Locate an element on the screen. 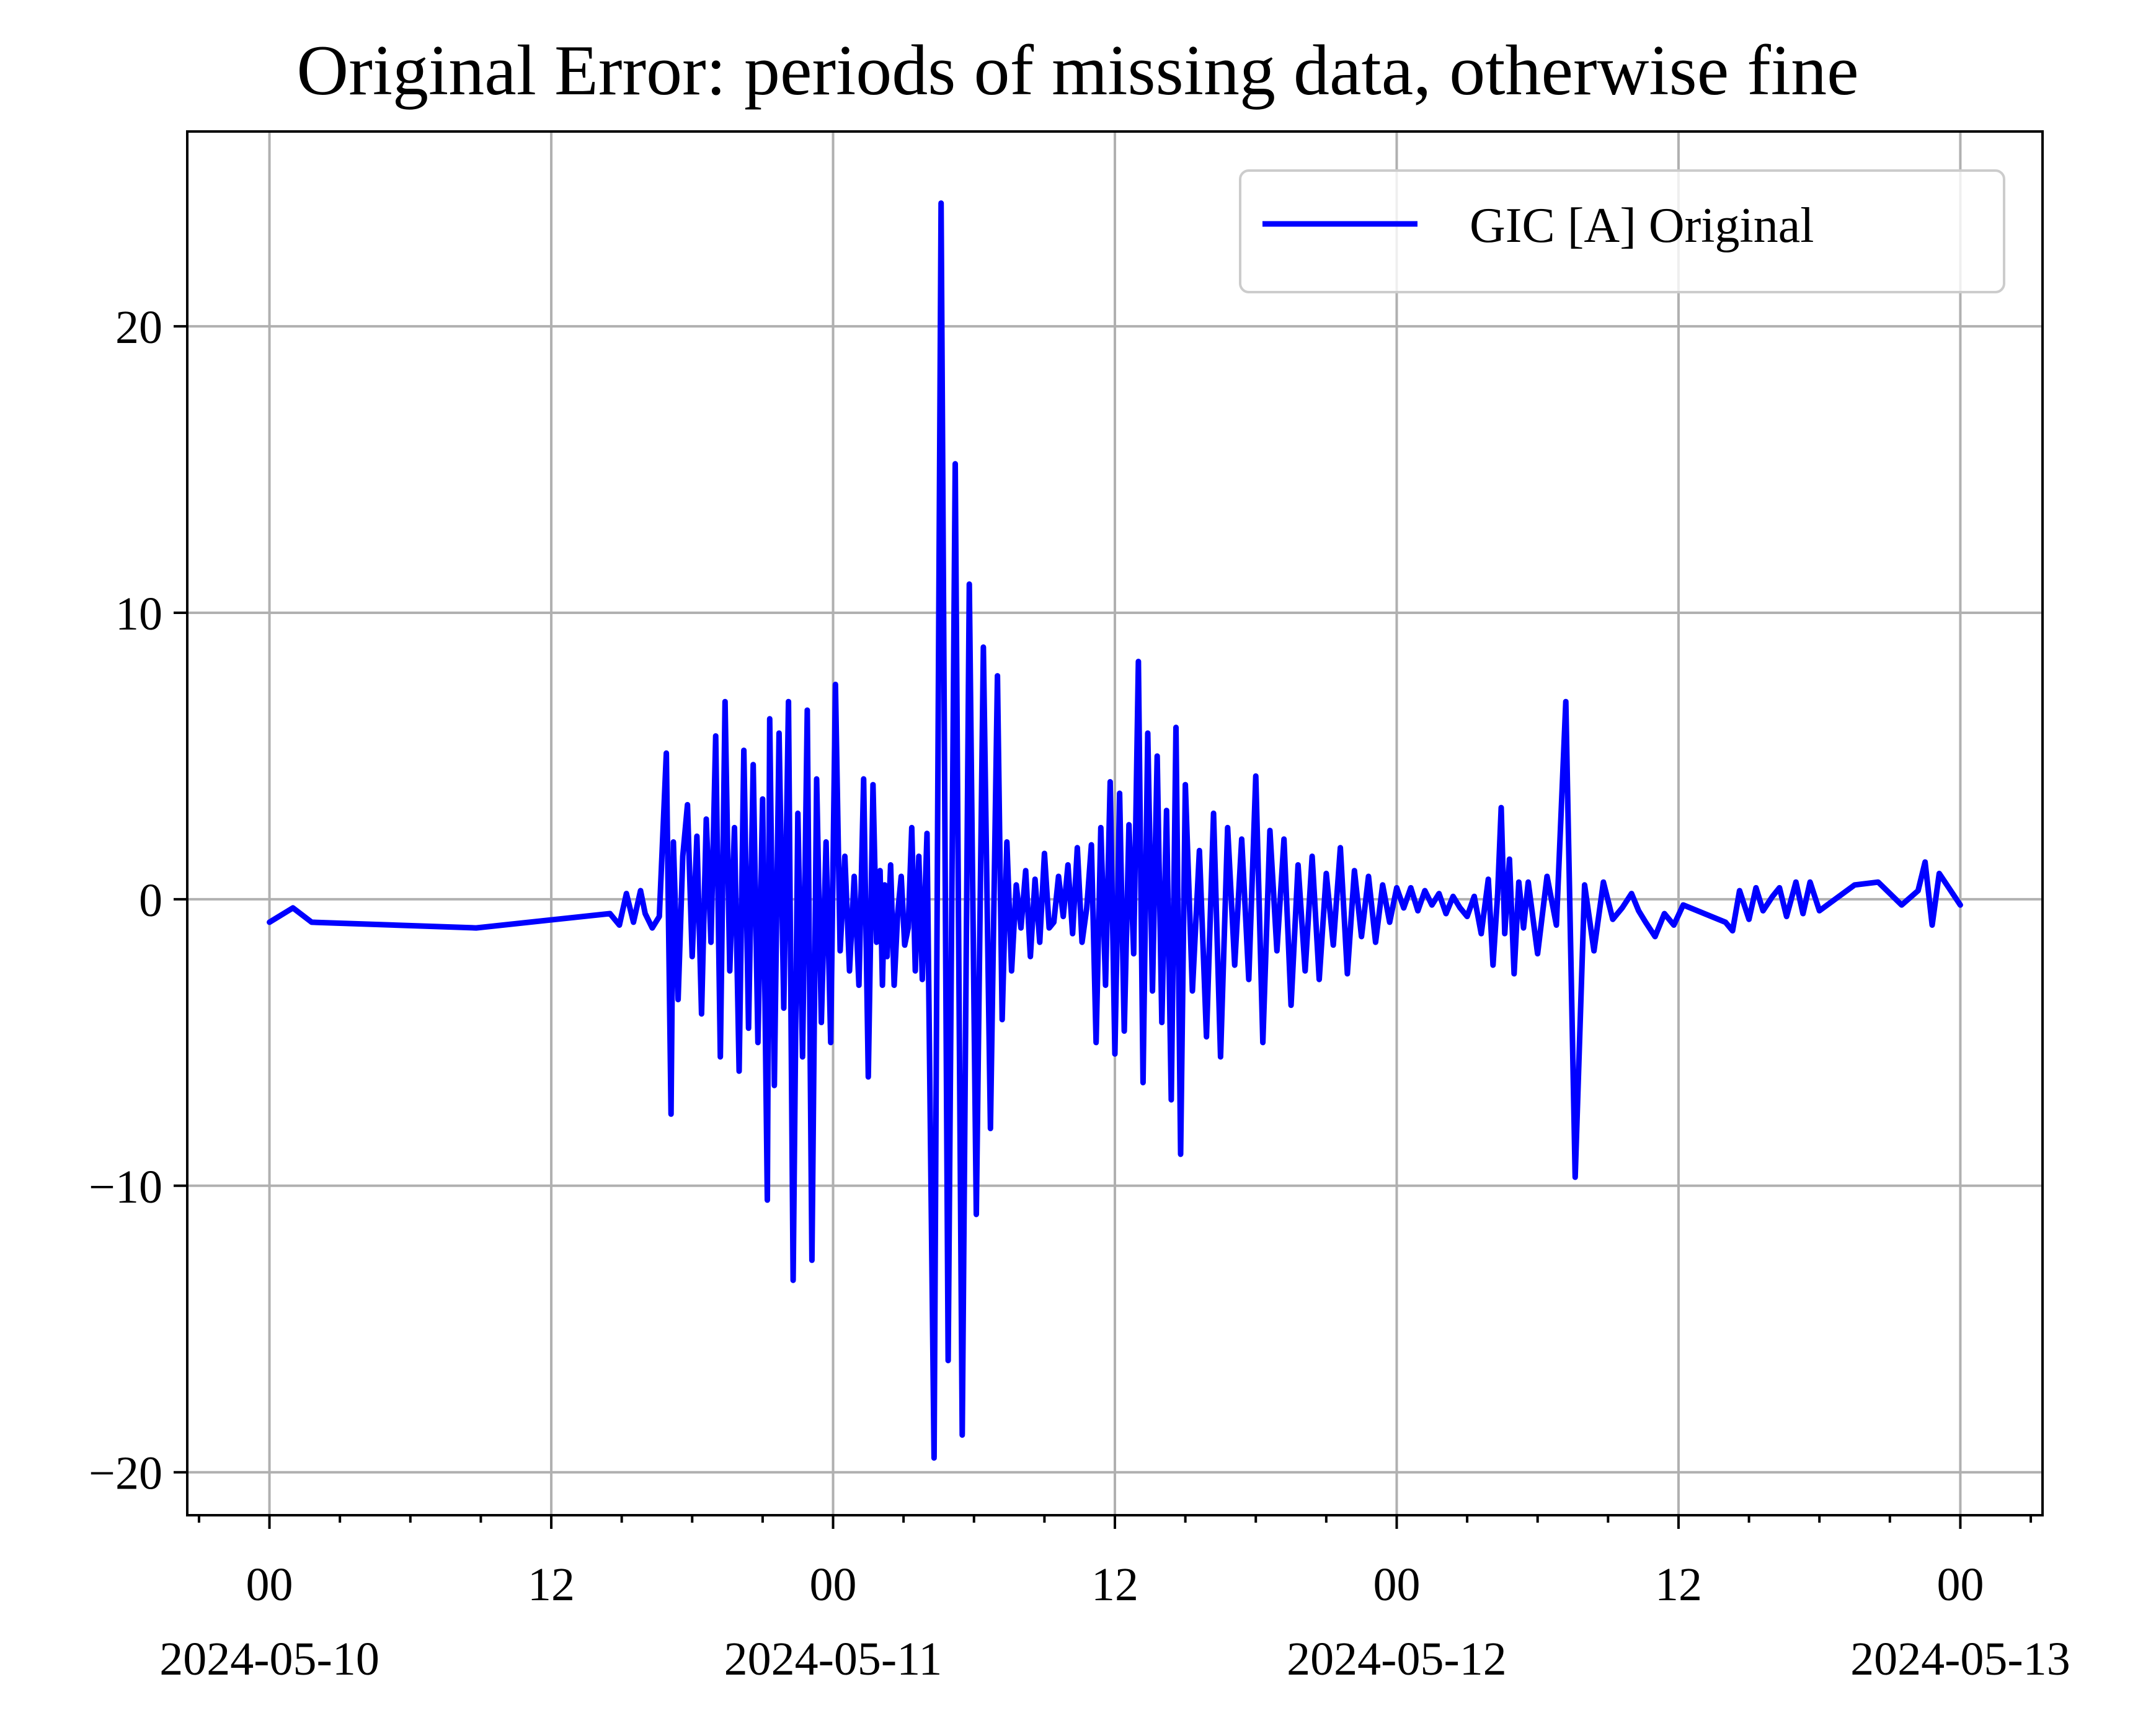 The image size is (2156, 1723). y-tick-label: 10 is located at coordinates (138, 614).